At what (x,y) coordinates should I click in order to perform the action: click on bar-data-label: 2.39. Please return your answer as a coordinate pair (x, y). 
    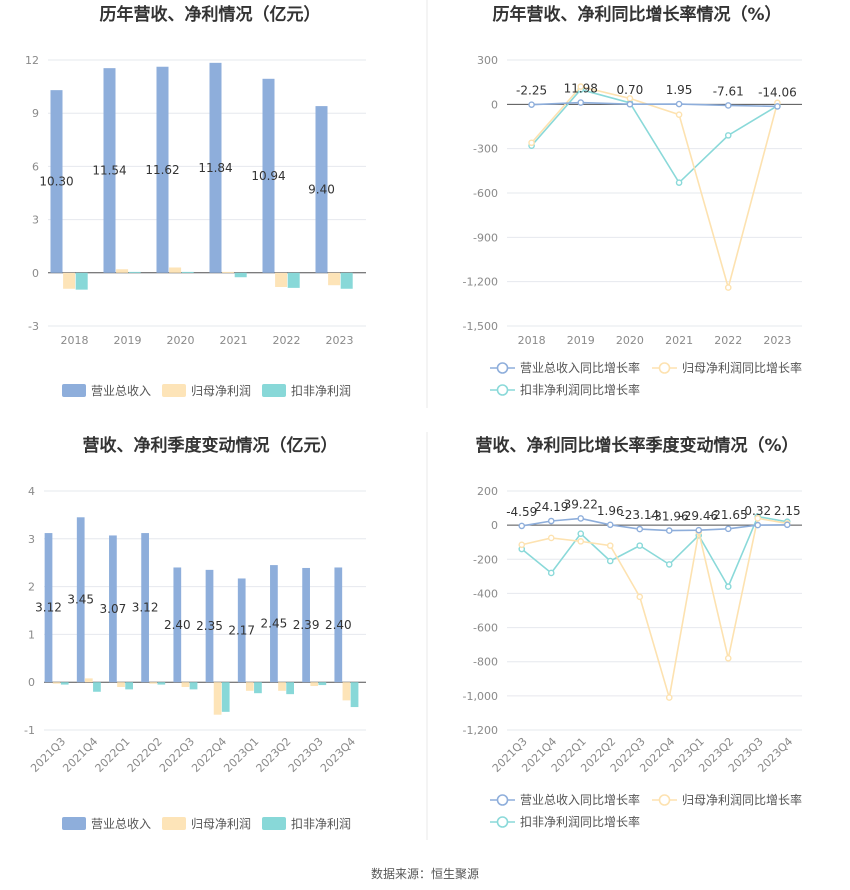
    Looking at the image, I should click on (306, 625).